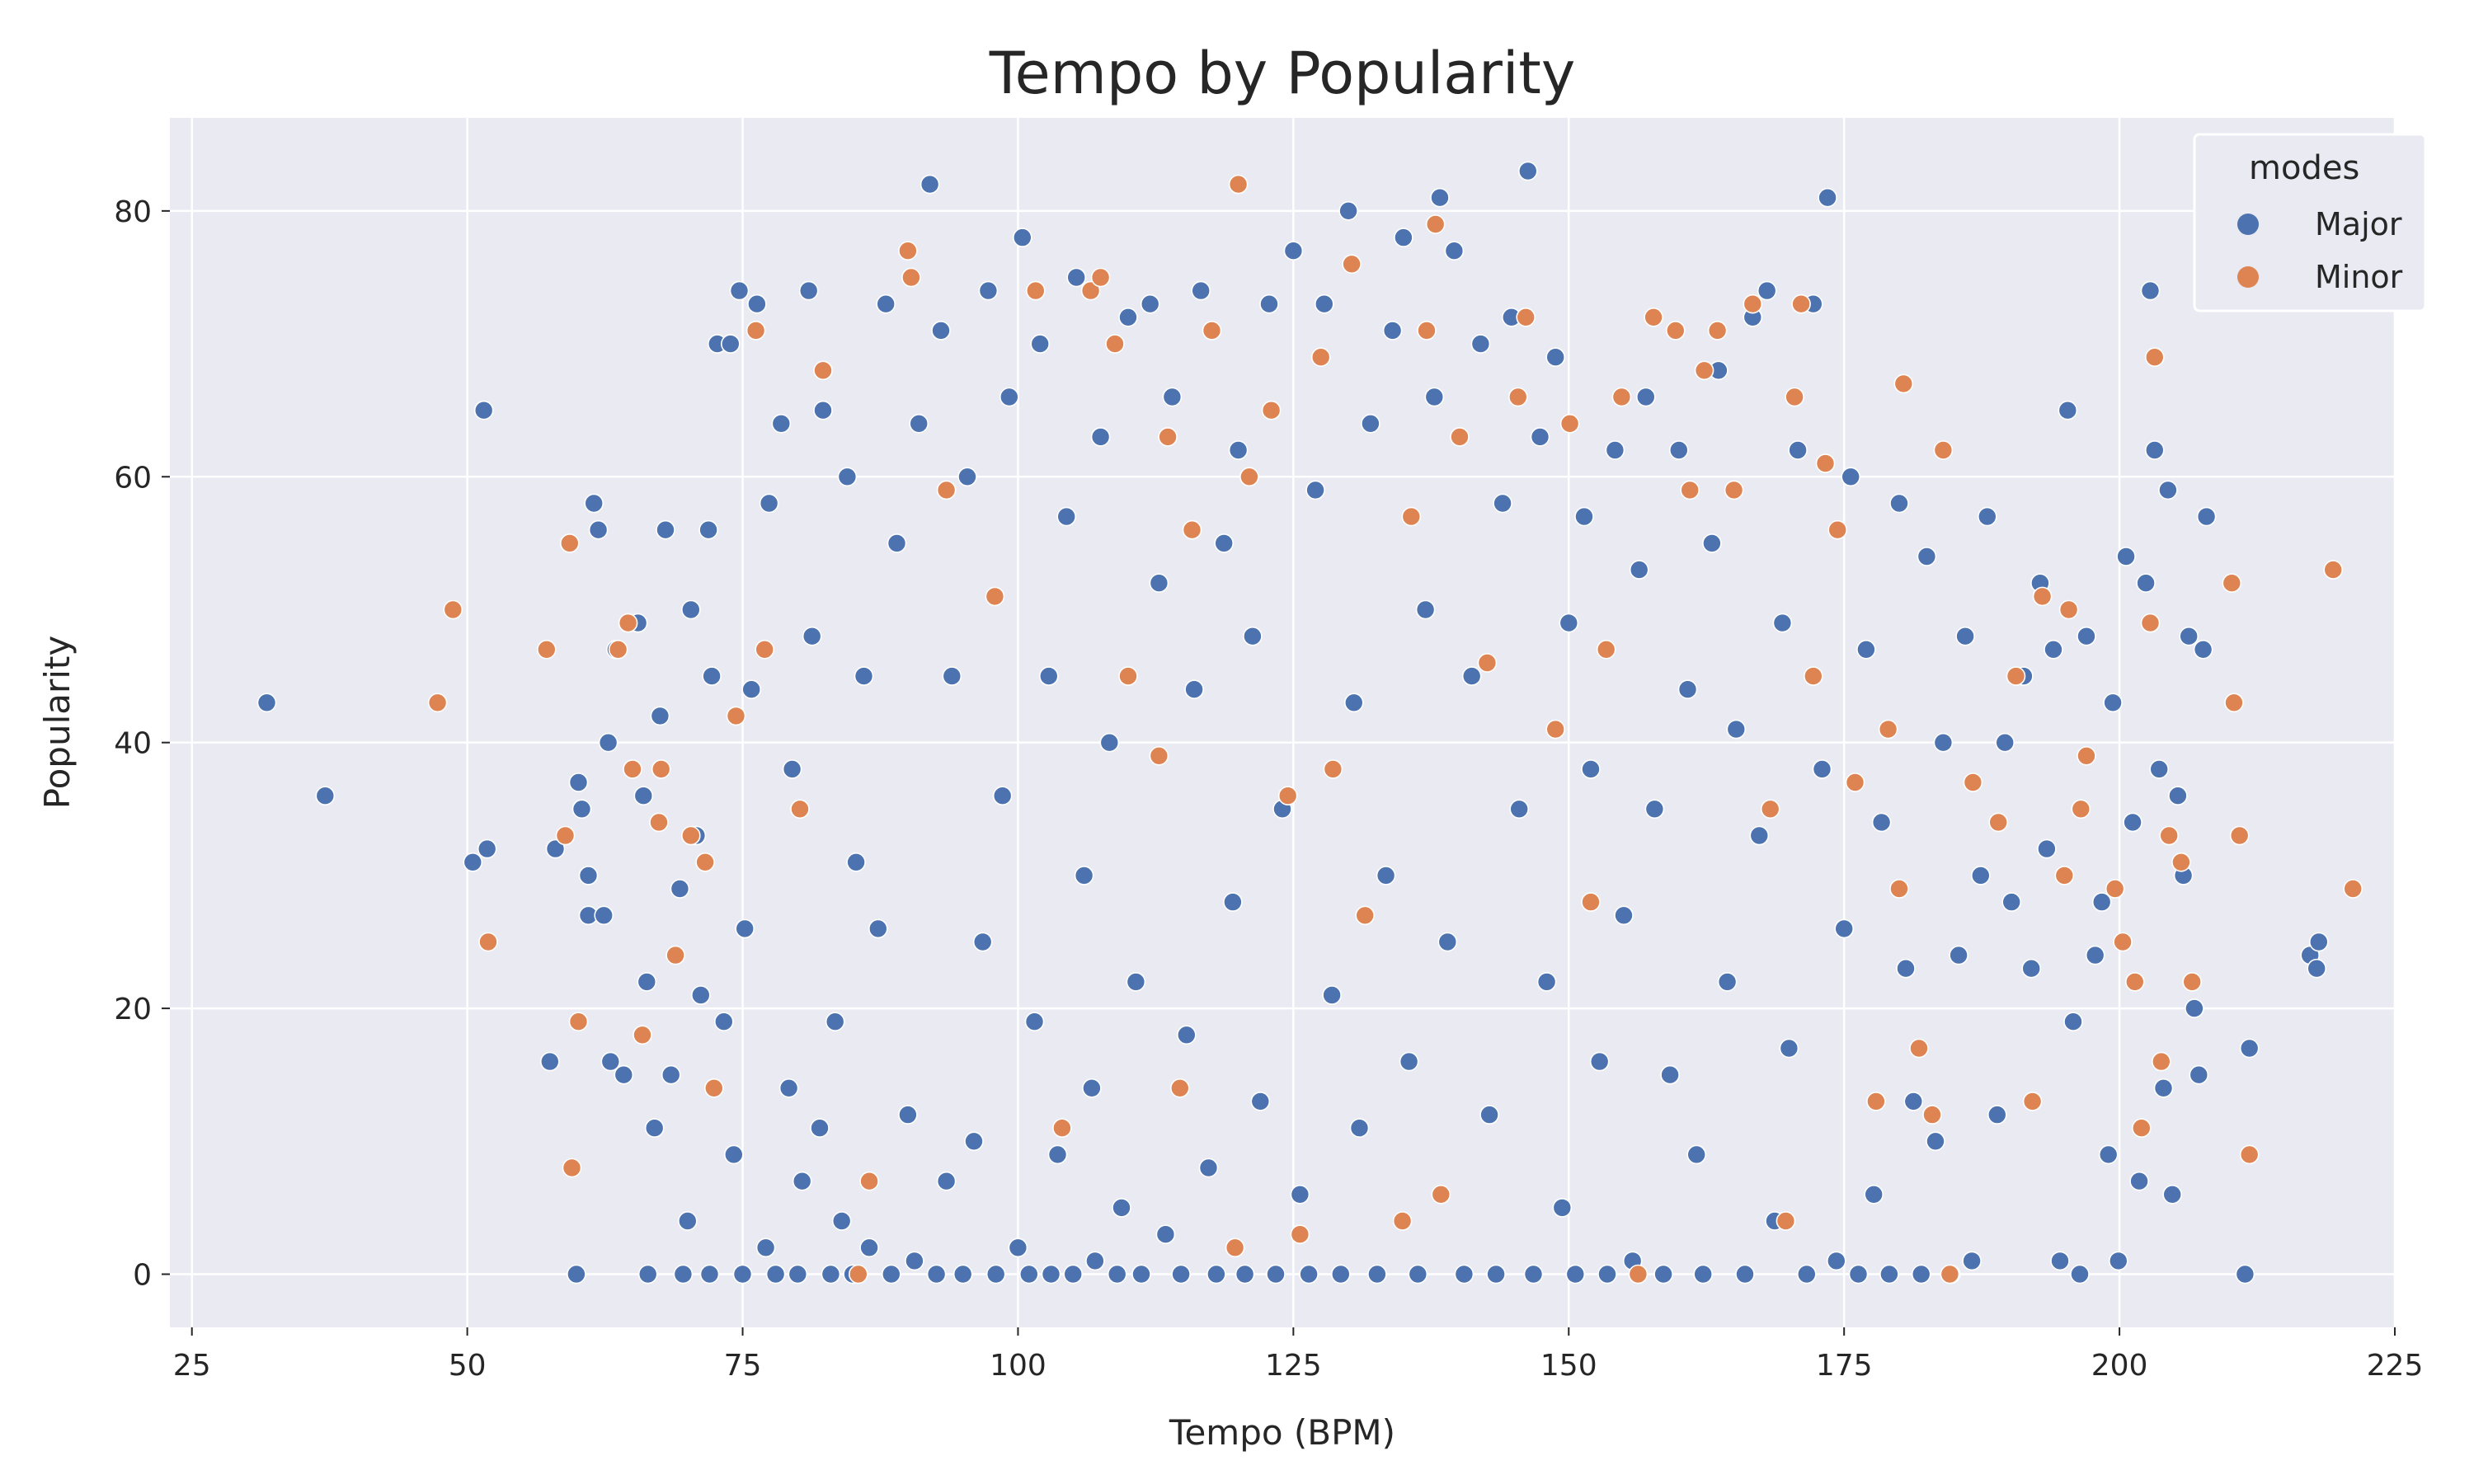 The height and width of the screenshot is (1484, 2474). I want to click on x-axis-label: Tempo (BPM), so click(1282, 1432).